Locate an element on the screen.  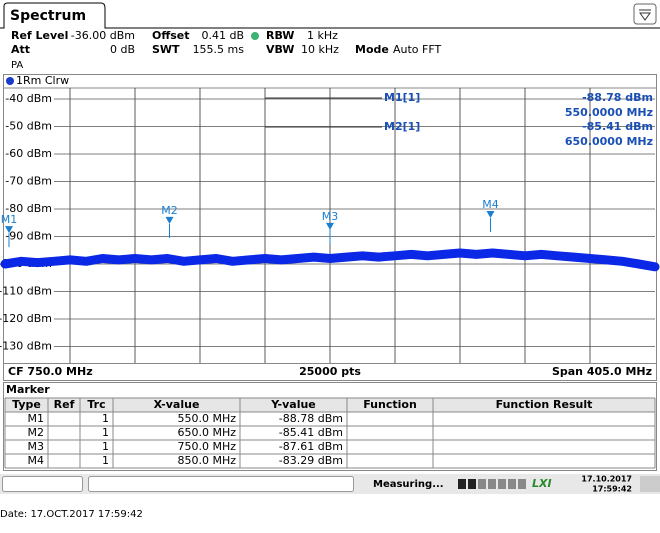
y-tick-label: -40 dBm is located at coordinates (28, 98).